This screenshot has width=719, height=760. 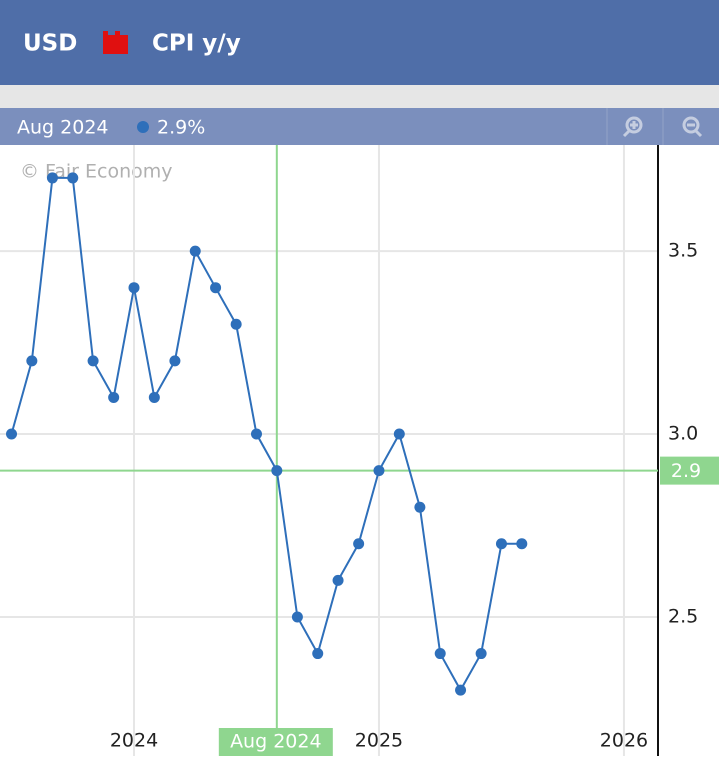 What do you see at coordinates (181, 128) in the screenshot?
I see `crosshair-value: 2.9%` at bounding box center [181, 128].